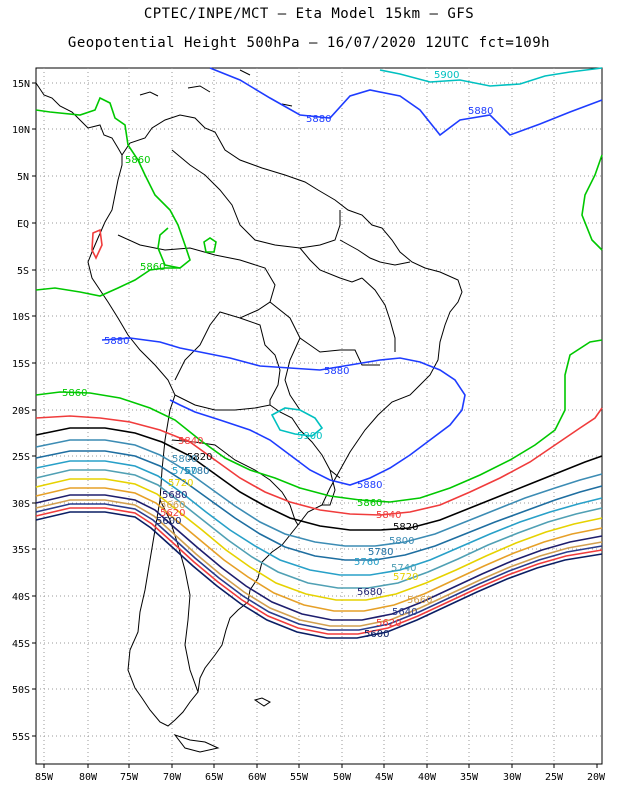 The width and height of the screenshot is (618, 800). Describe the element at coordinates (297, 422) in the screenshot. I see `contour-5900-central` at that location.